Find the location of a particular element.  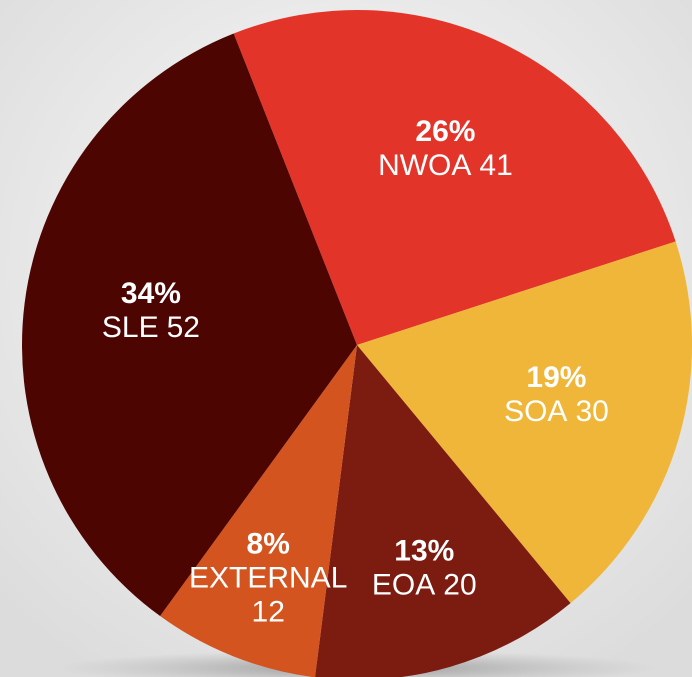

slice-label: 8% EXTERNAL 12 is located at coordinates (268, 577).